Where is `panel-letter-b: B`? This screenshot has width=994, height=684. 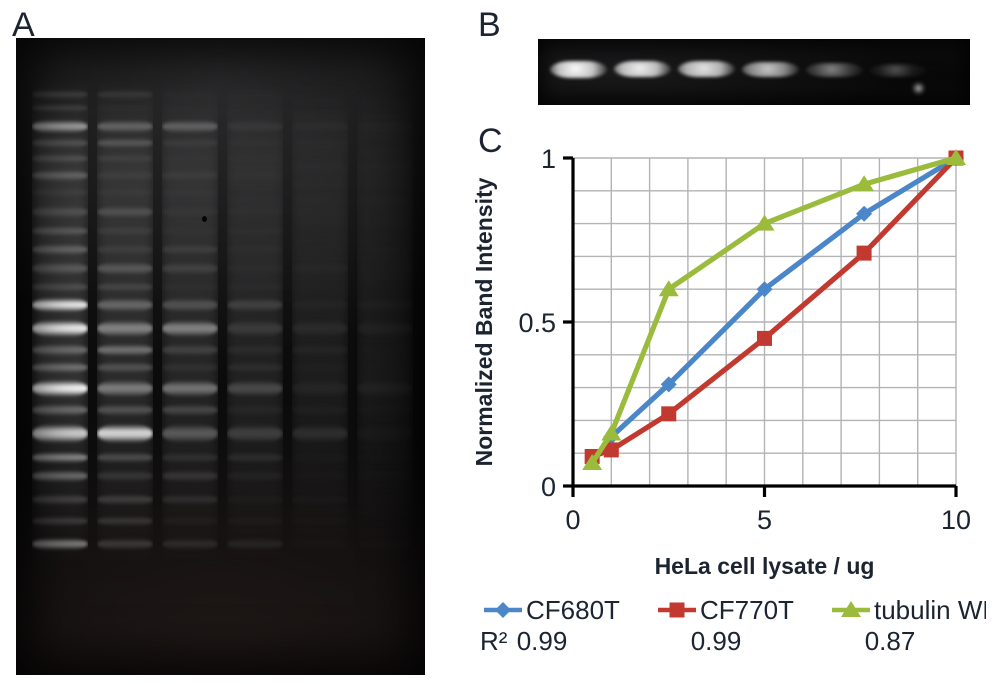 panel-letter-b: B is located at coordinates (489, 25).